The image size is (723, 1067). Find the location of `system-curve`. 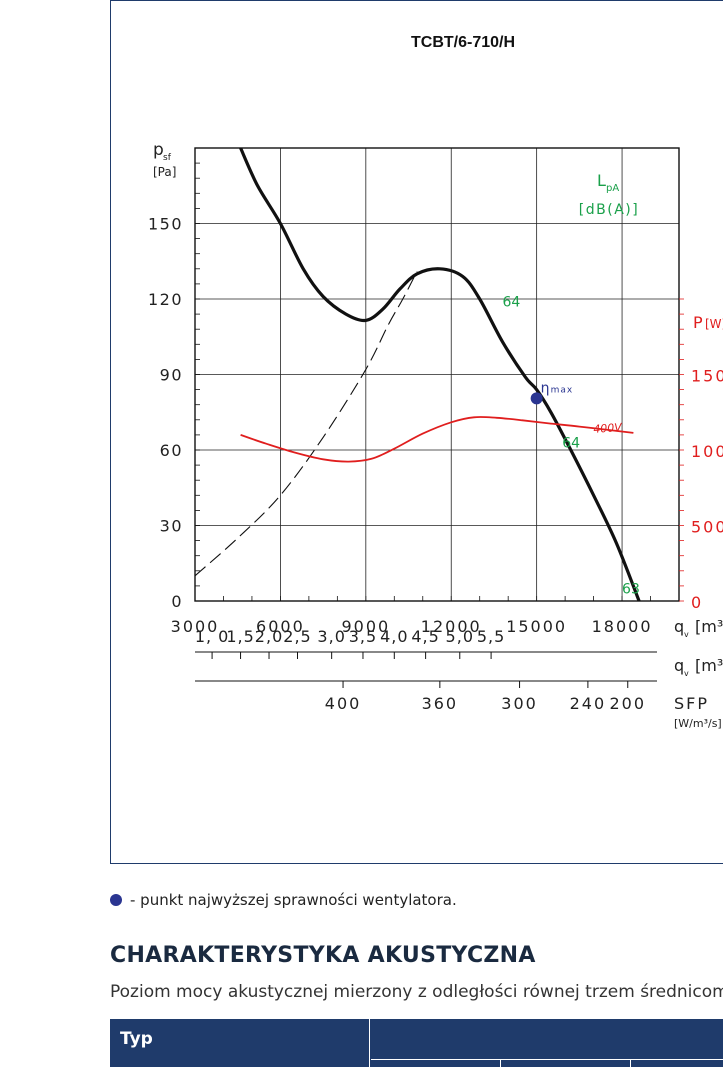

system-curve is located at coordinates (306, 424).